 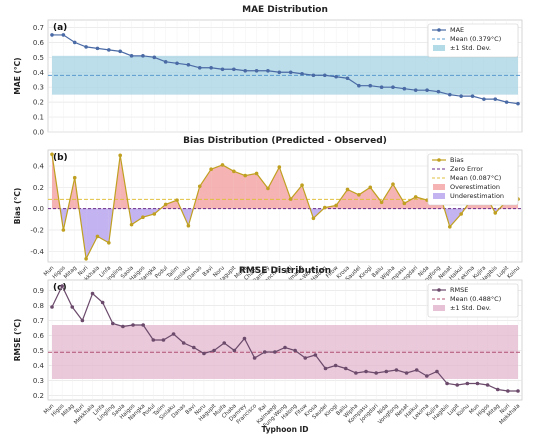 What do you see at coordinates (466, 169) in the screenshot?
I see `legend-label: Zero Error` at bounding box center [466, 169].